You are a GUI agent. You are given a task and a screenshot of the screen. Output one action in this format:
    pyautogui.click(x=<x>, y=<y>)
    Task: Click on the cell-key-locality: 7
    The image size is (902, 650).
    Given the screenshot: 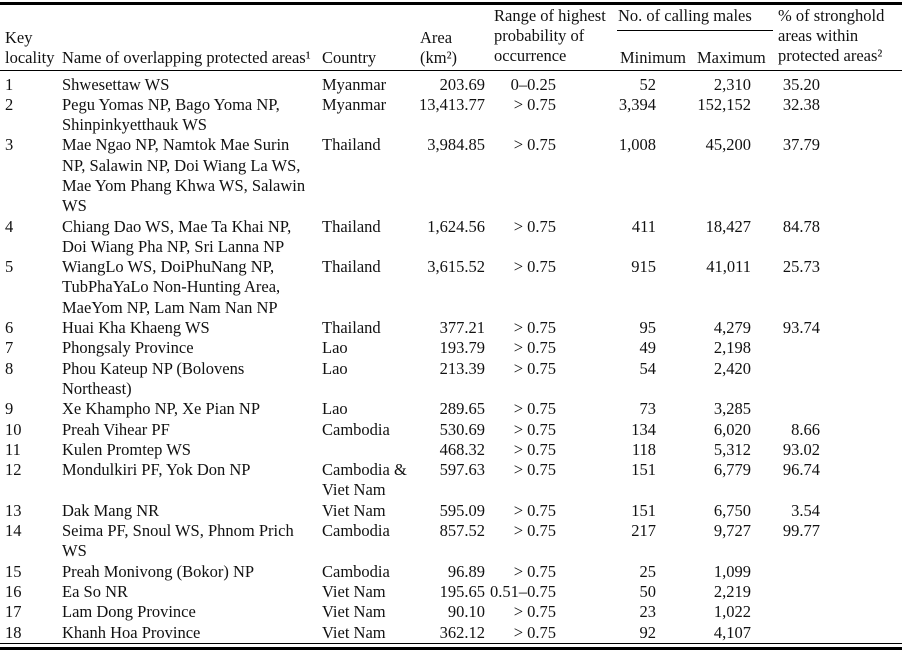 What is the action you would take?
    pyautogui.click(x=9, y=348)
    